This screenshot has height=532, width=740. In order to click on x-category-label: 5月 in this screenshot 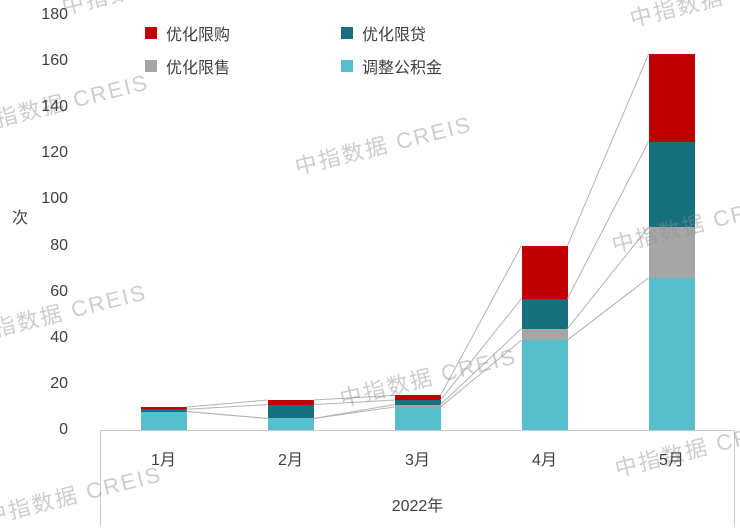, I will do `click(671, 460)`.